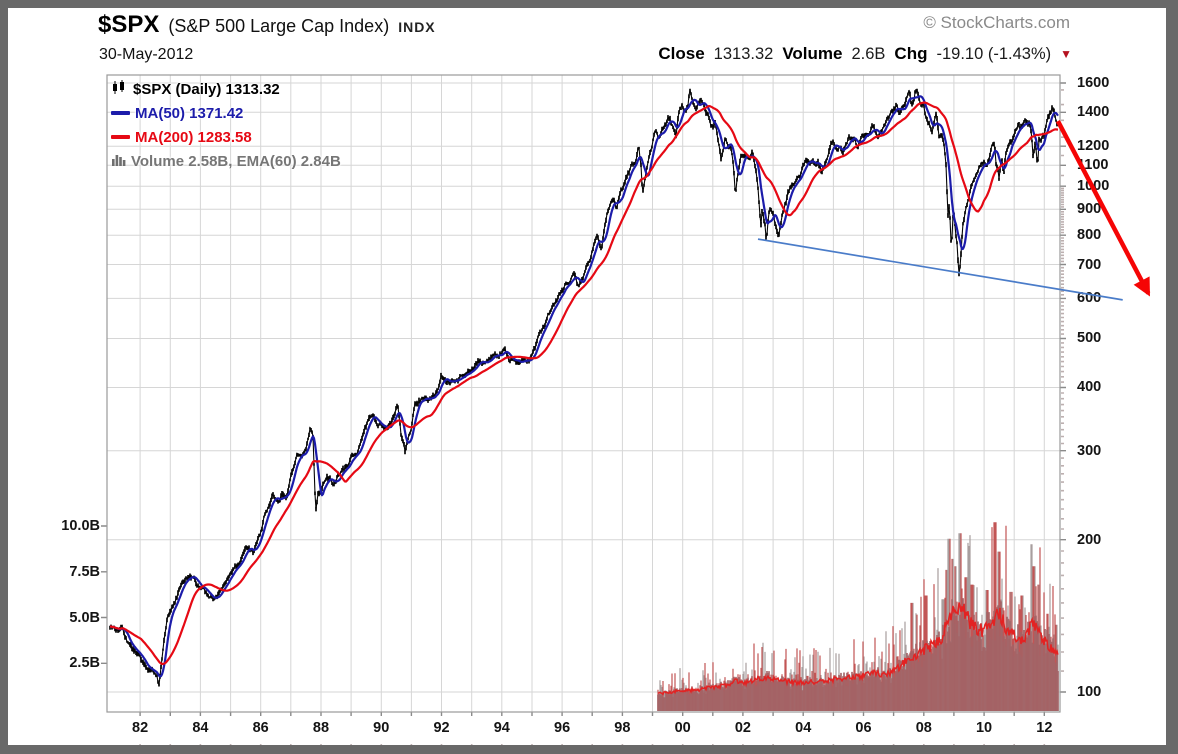 This screenshot has height=754, width=1178. Describe the element at coordinates (1089, 539) in the screenshot. I see `price-axis-label: 200` at that location.